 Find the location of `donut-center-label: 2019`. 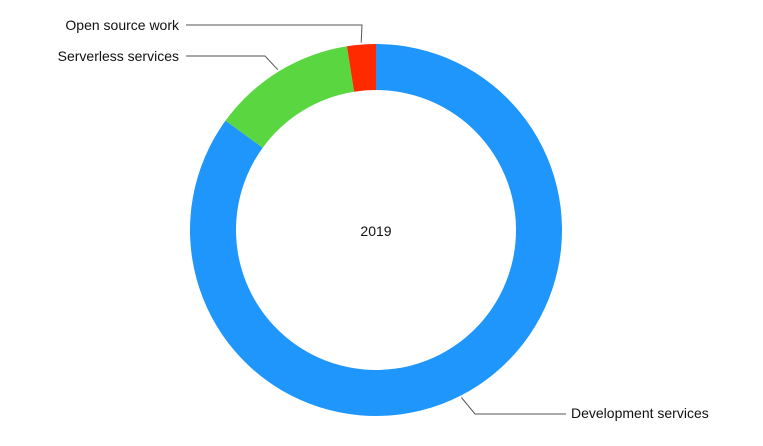

donut-center-label: 2019 is located at coordinates (375, 231).